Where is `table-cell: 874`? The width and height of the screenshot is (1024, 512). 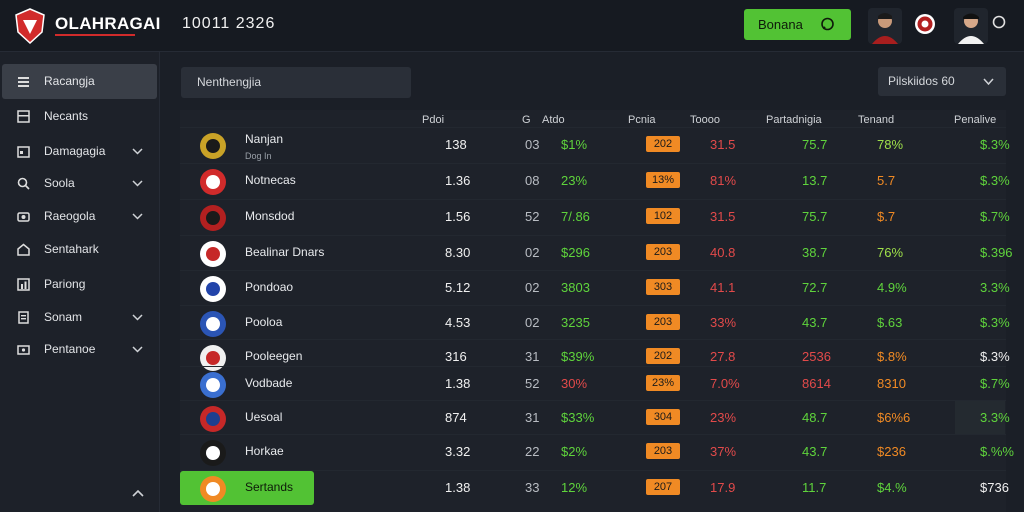
table-cell: 874 is located at coordinates (456, 417).